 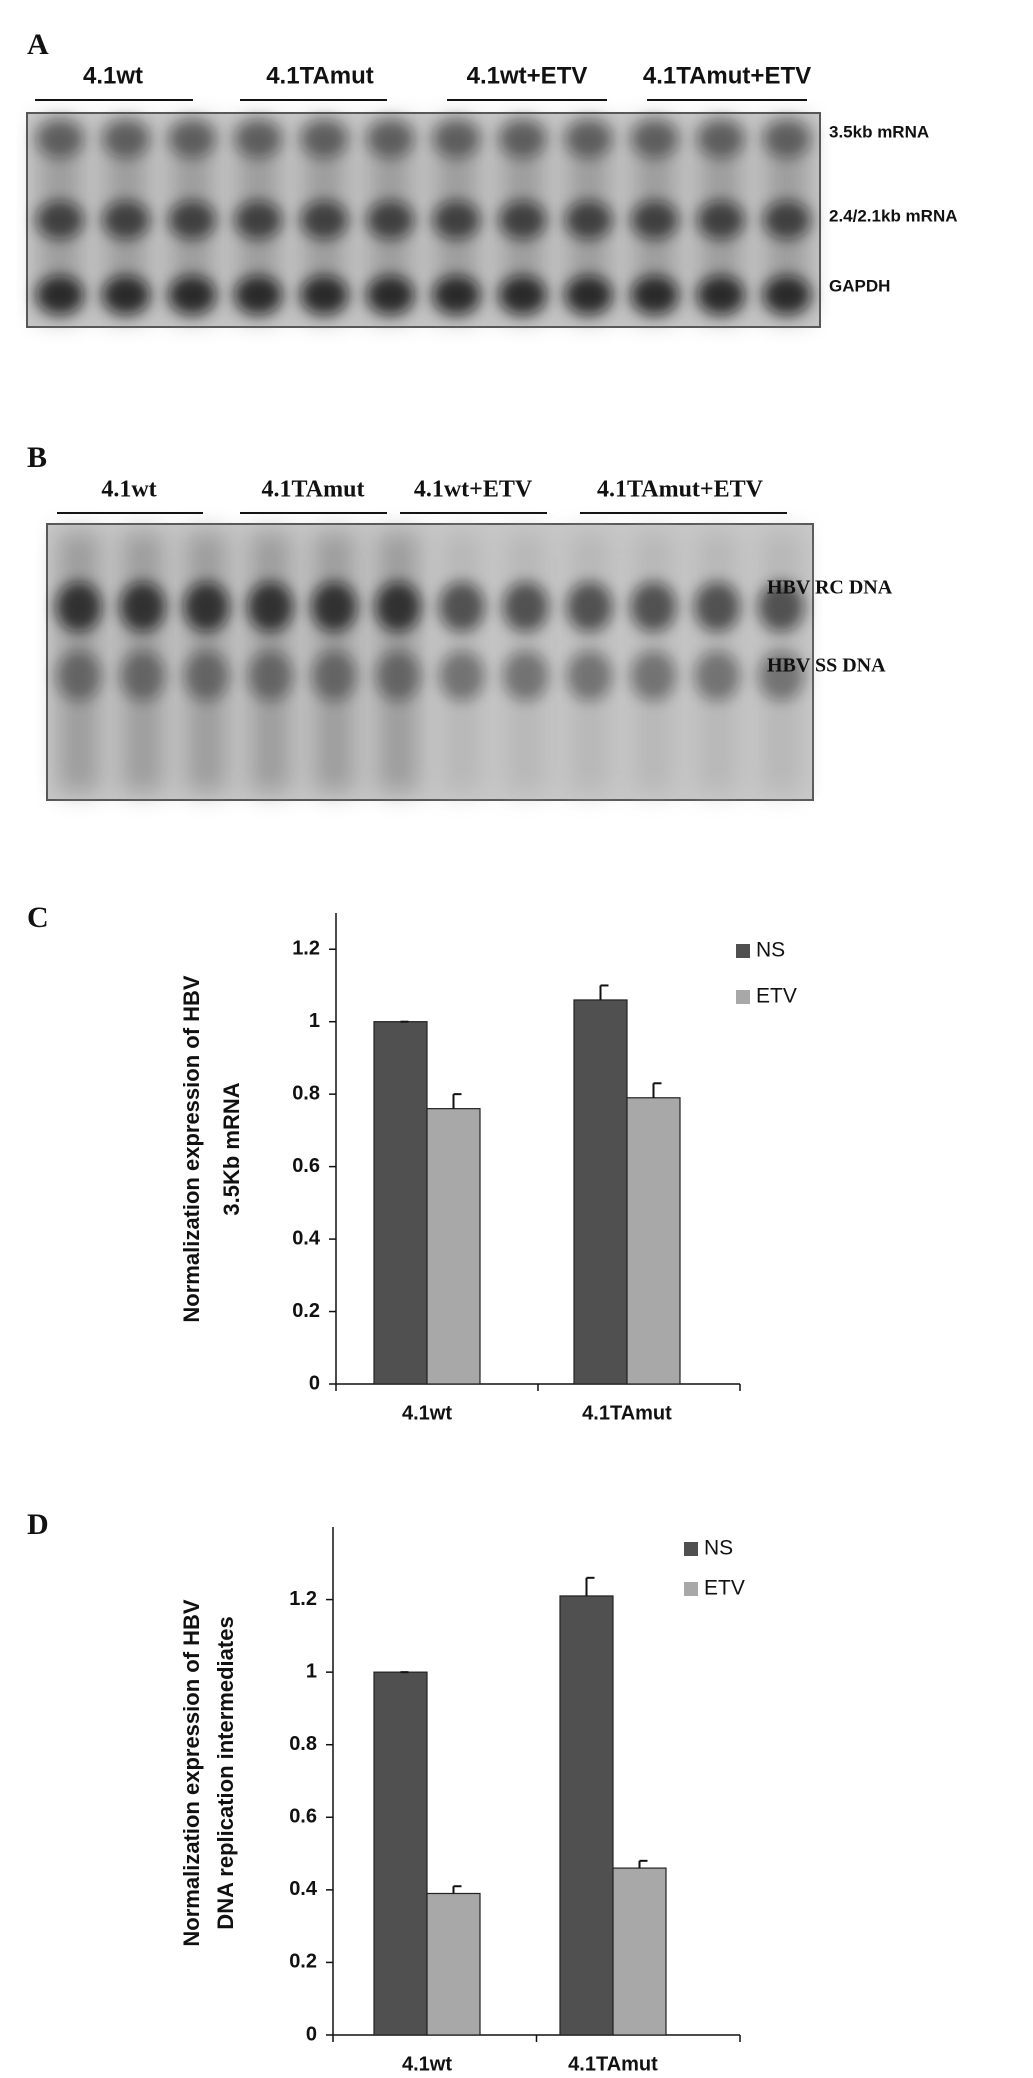 What do you see at coordinates (38, 917) in the screenshot?
I see `panel-label: C` at bounding box center [38, 917].